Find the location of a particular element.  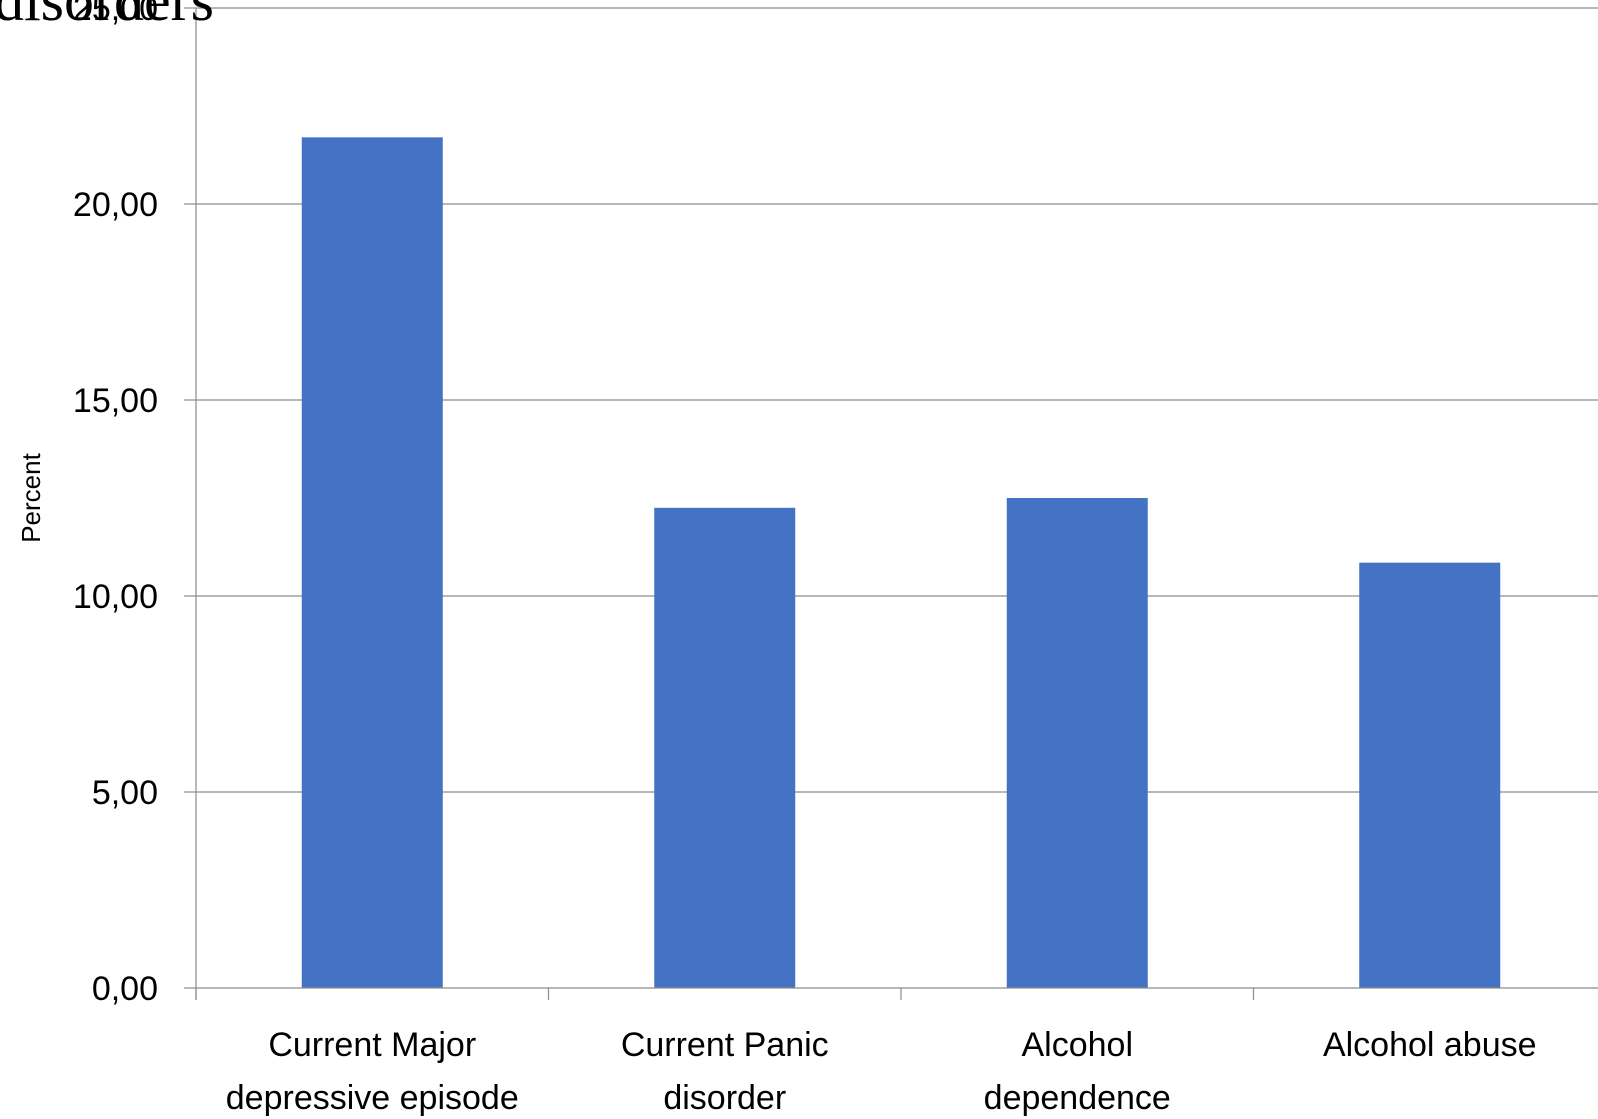

y-tick-labels: 0,00 5,00 10,00 15,00 20,00 25,00 is located at coordinates (115, 504).